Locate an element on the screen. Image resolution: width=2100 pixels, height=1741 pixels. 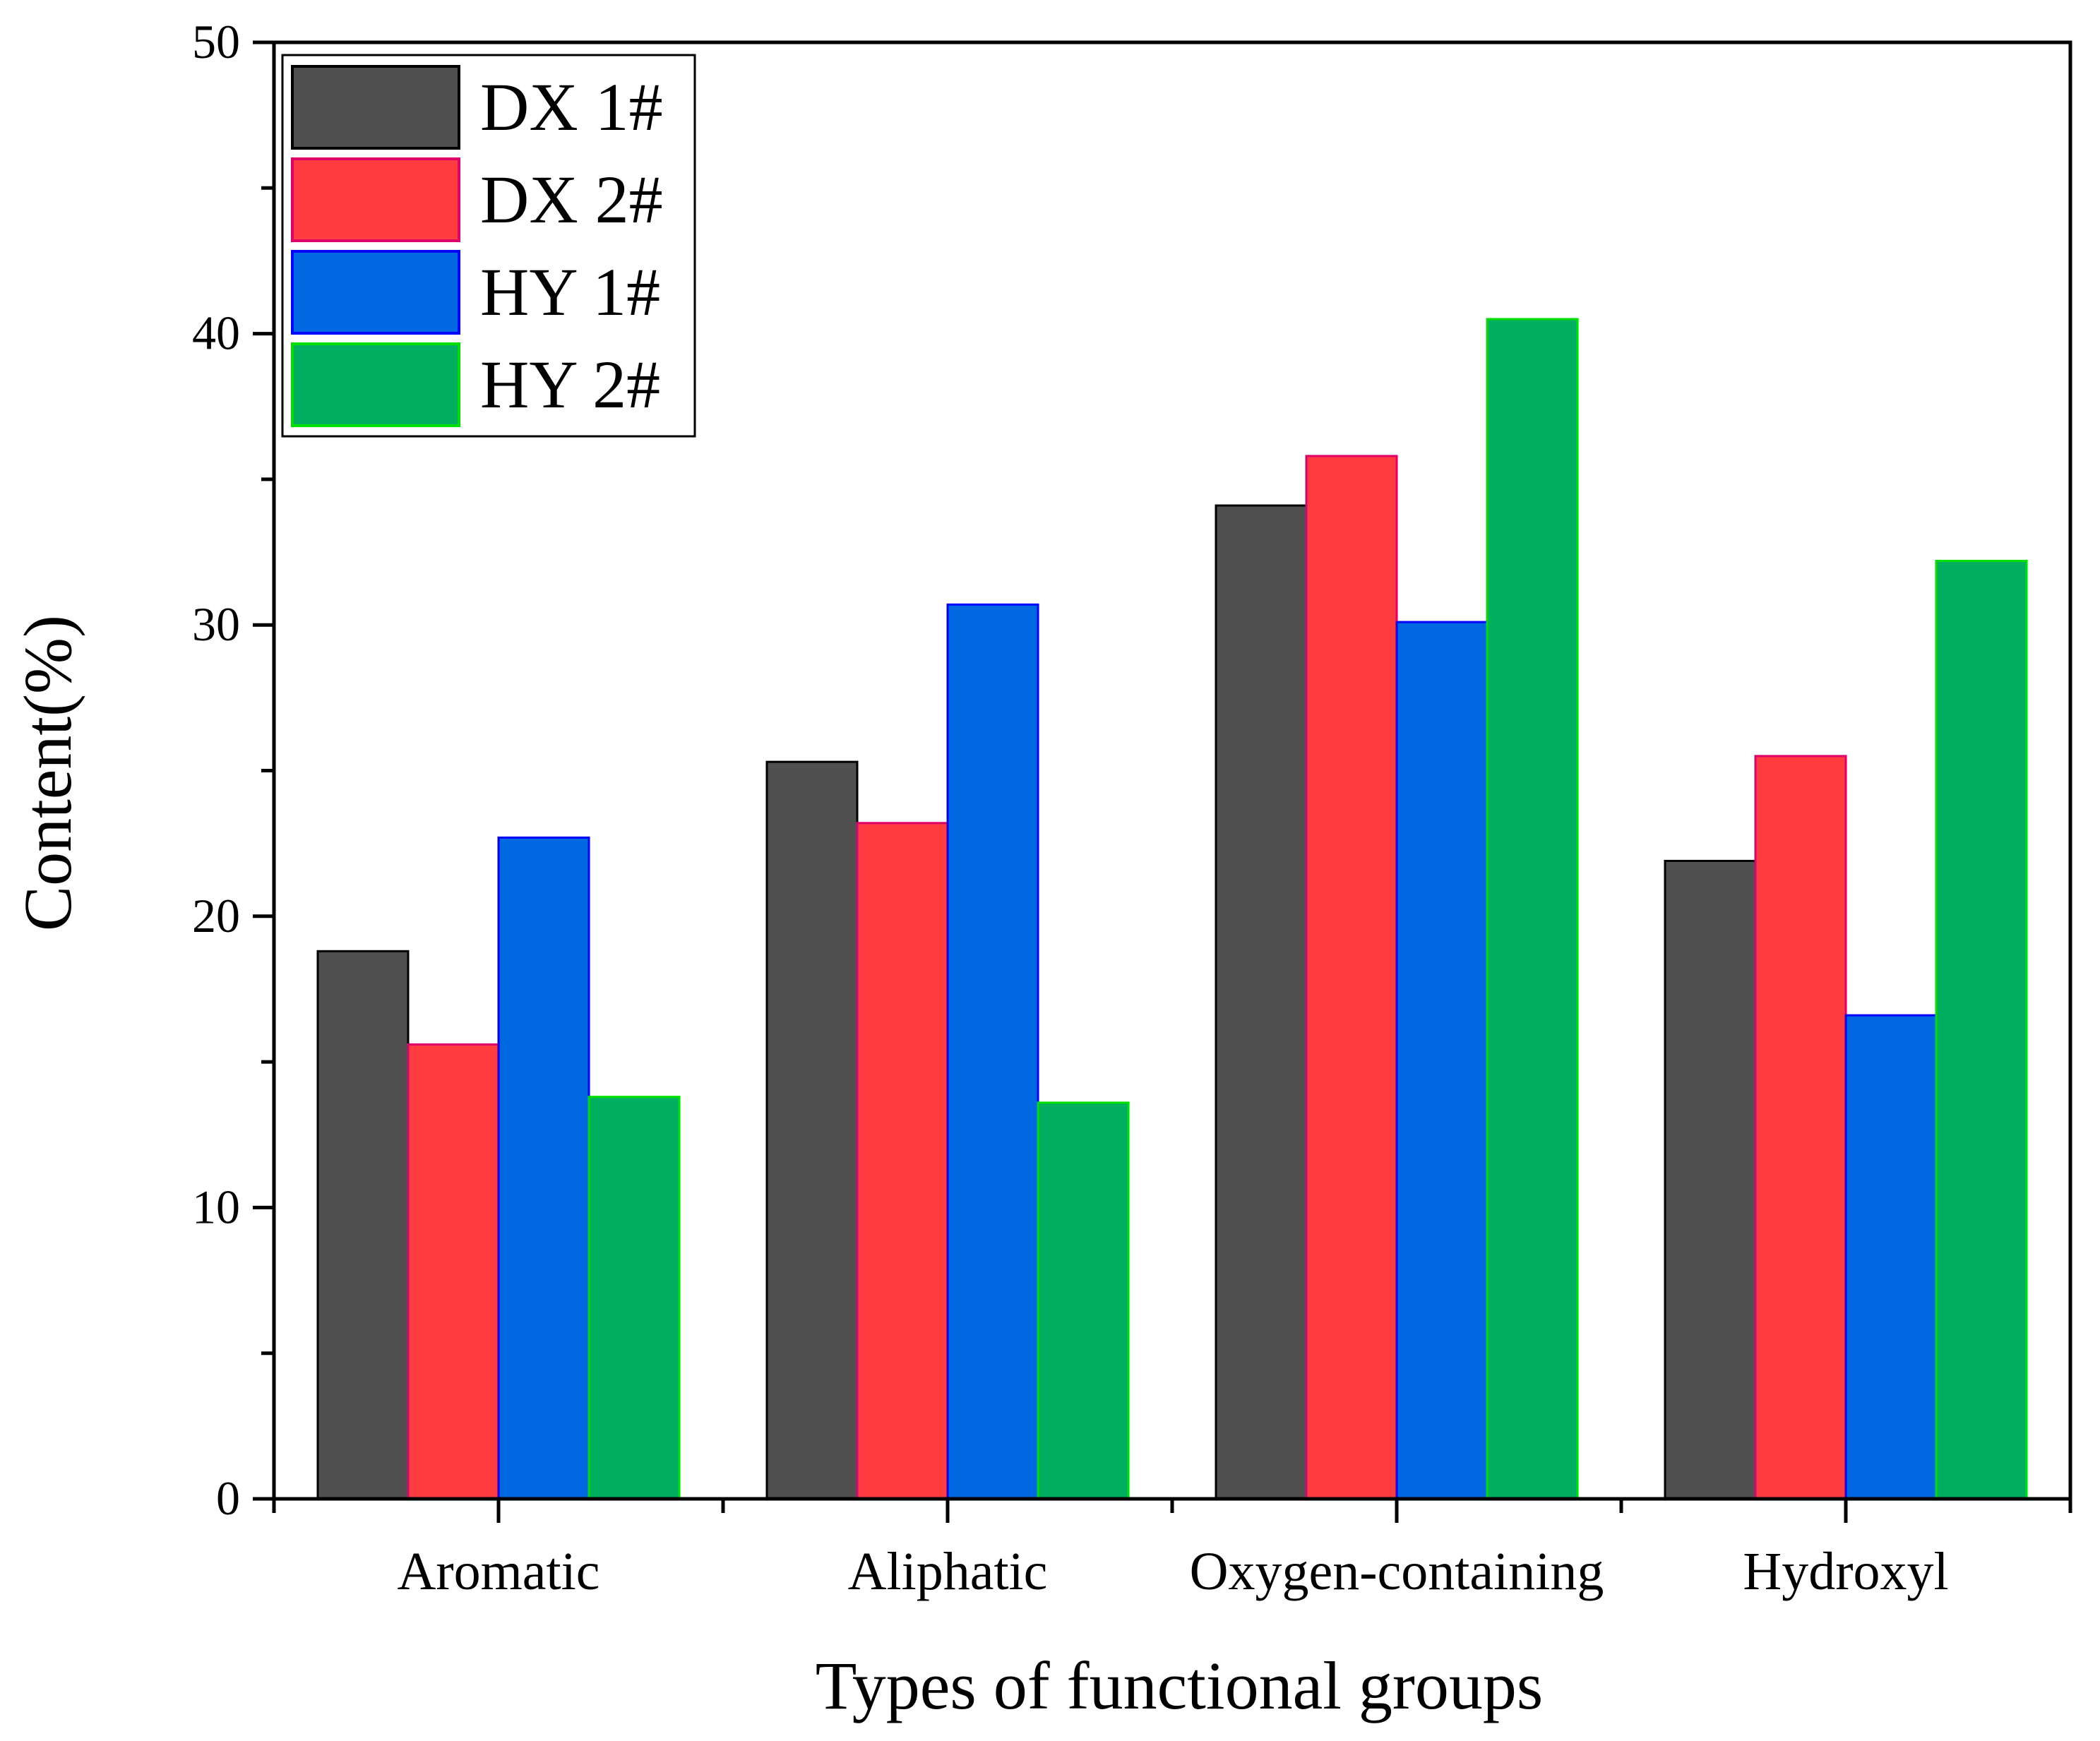
y-tick-label: 10 is located at coordinates (216, 1206).